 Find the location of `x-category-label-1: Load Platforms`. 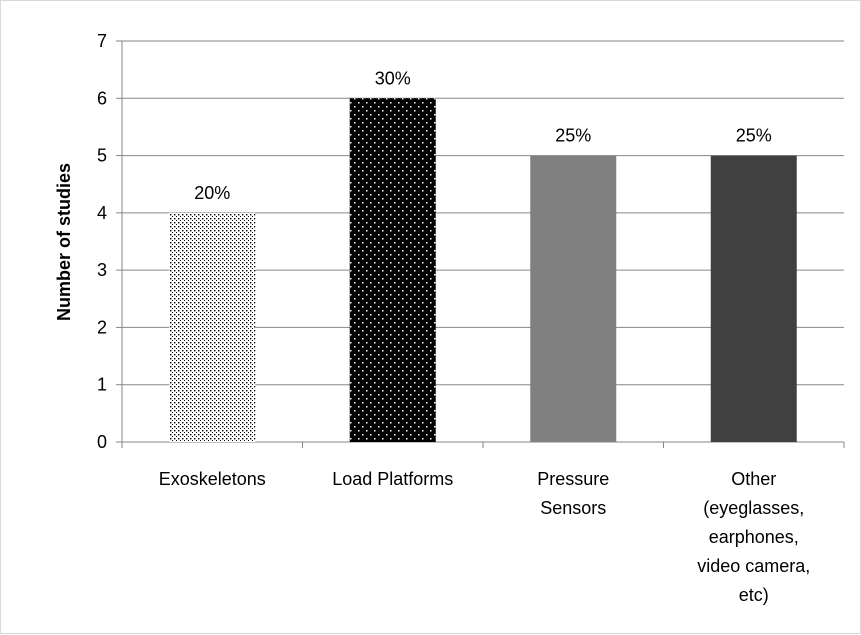

x-category-label-1: Load Platforms is located at coordinates (392, 479).